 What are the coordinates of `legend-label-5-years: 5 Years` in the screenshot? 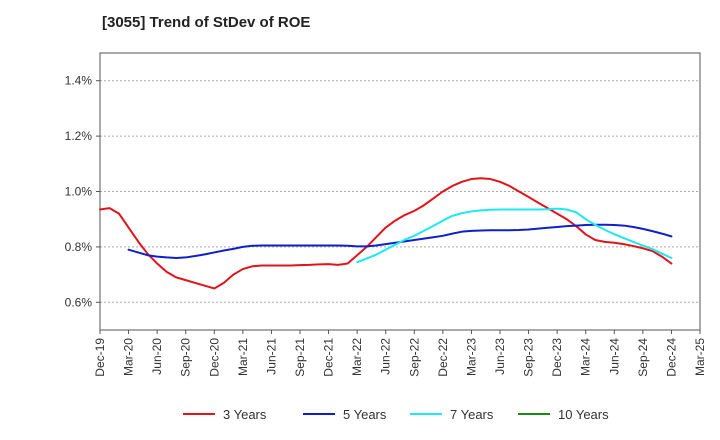 It's located at (365, 414).